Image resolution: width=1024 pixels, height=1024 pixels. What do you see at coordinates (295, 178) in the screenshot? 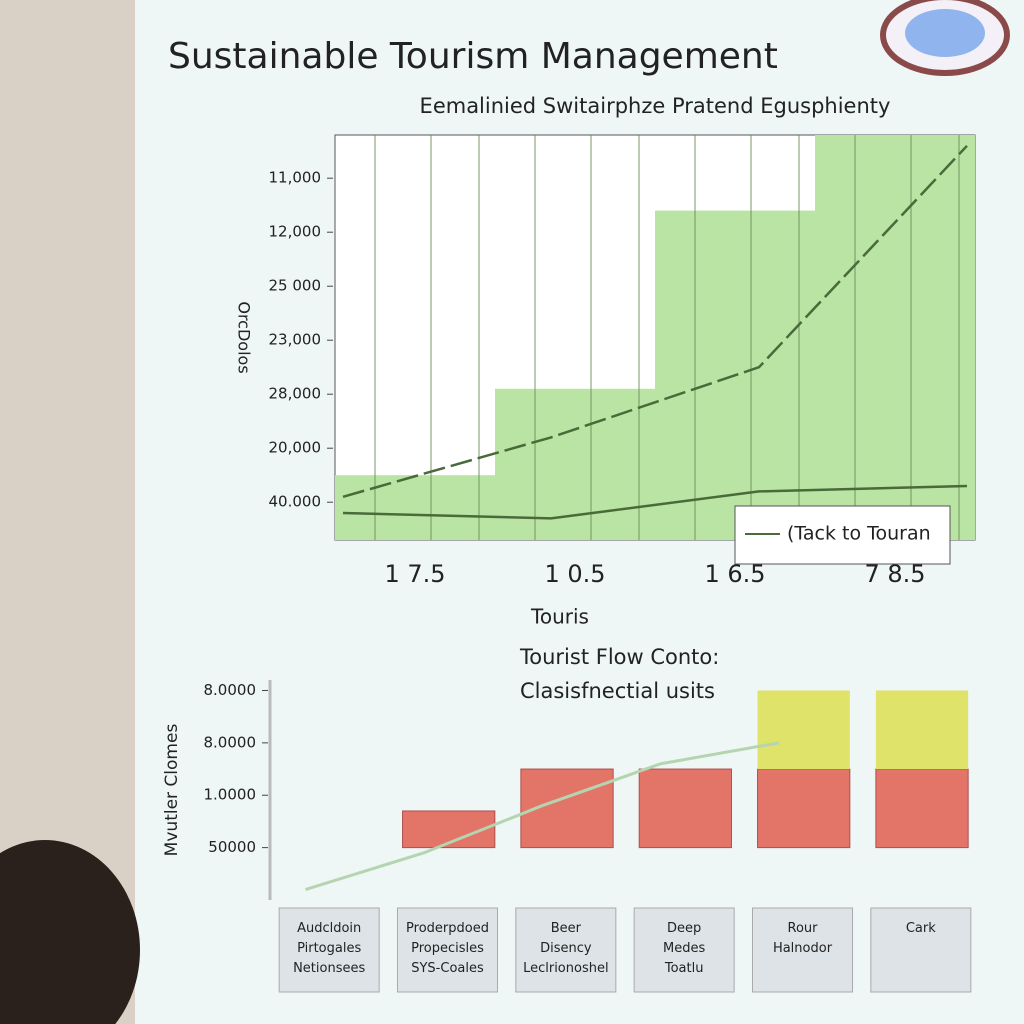
I see `y-tick-label: 11,000` at bounding box center [295, 178].